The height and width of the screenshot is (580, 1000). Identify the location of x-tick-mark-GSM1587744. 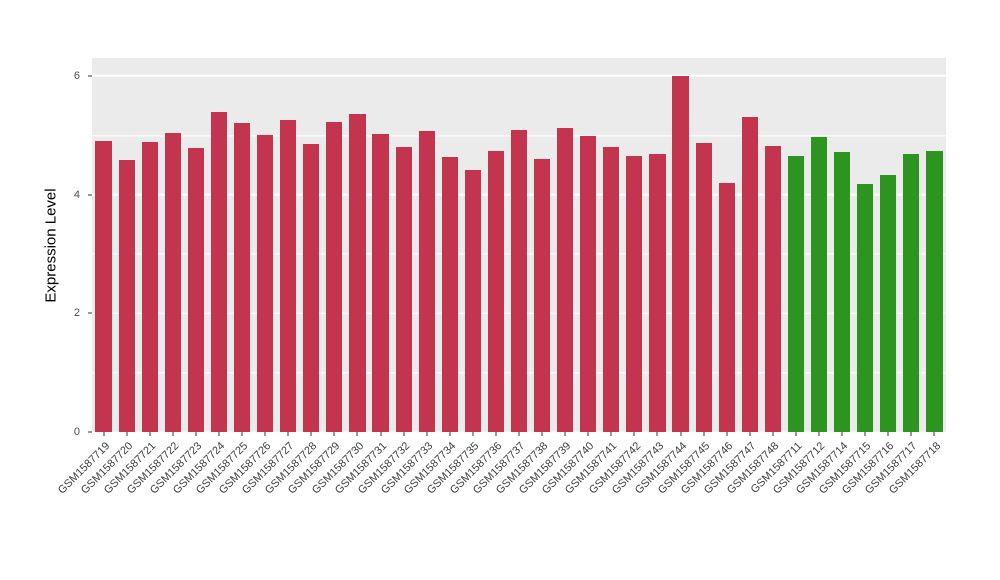
(681, 434).